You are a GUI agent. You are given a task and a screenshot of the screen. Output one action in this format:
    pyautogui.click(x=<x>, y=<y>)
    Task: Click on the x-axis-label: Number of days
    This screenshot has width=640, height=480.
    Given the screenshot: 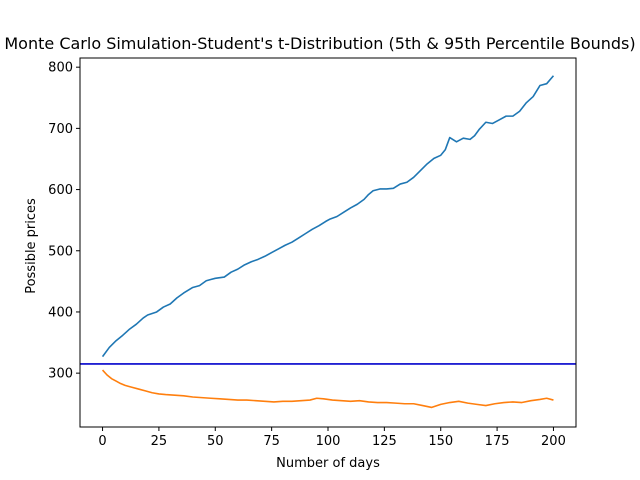 What is the action you would take?
    pyautogui.click(x=328, y=463)
    